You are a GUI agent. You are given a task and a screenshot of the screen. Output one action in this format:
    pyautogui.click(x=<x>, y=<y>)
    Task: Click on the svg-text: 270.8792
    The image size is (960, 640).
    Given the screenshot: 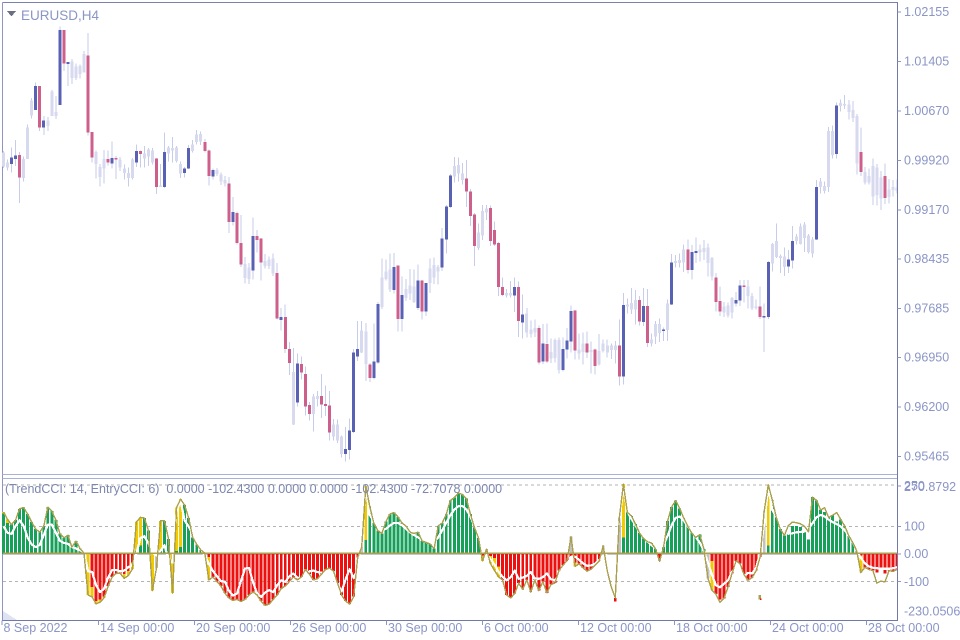 What is the action you would take?
    pyautogui.click(x=930, y=487)
    